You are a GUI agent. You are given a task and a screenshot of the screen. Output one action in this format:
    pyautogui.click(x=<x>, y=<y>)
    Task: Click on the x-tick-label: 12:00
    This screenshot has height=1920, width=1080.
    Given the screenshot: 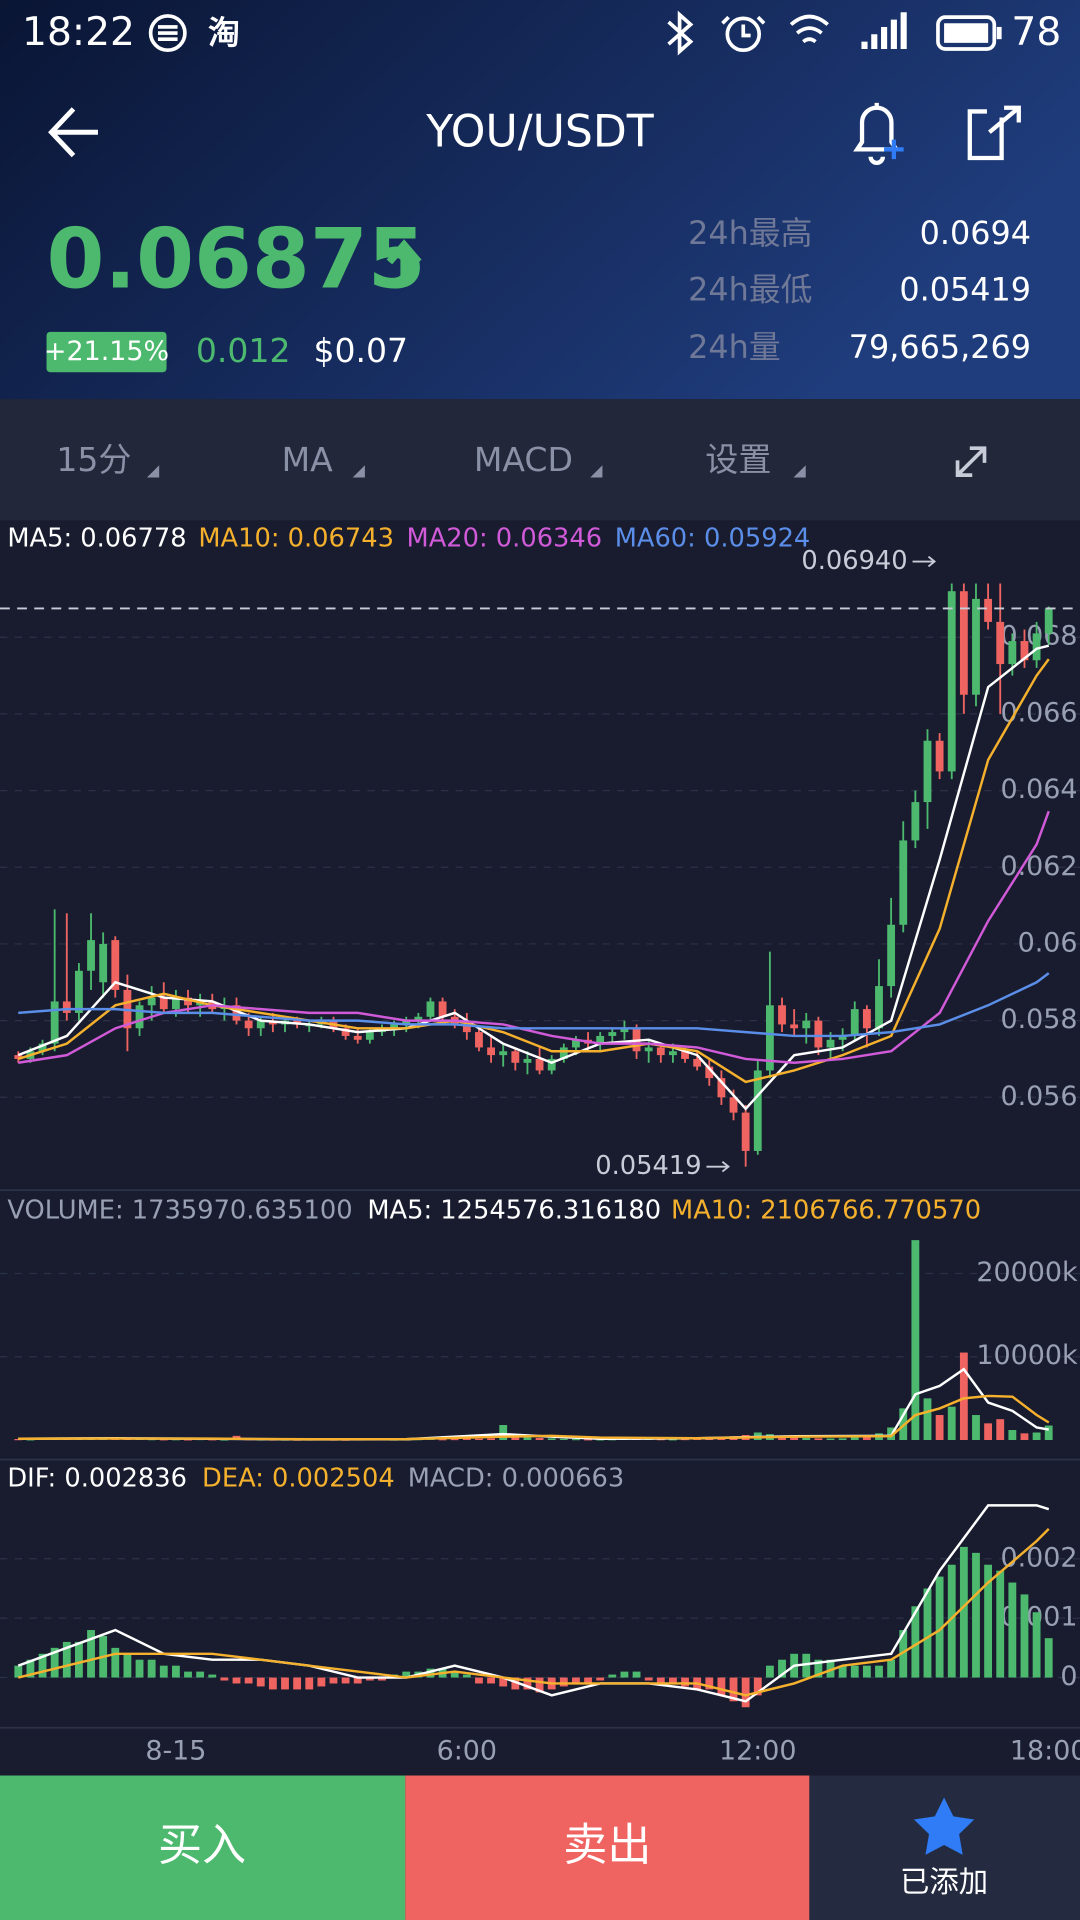 What is the action you would take?
    pyautogui.click(x=758, y=1751)
    